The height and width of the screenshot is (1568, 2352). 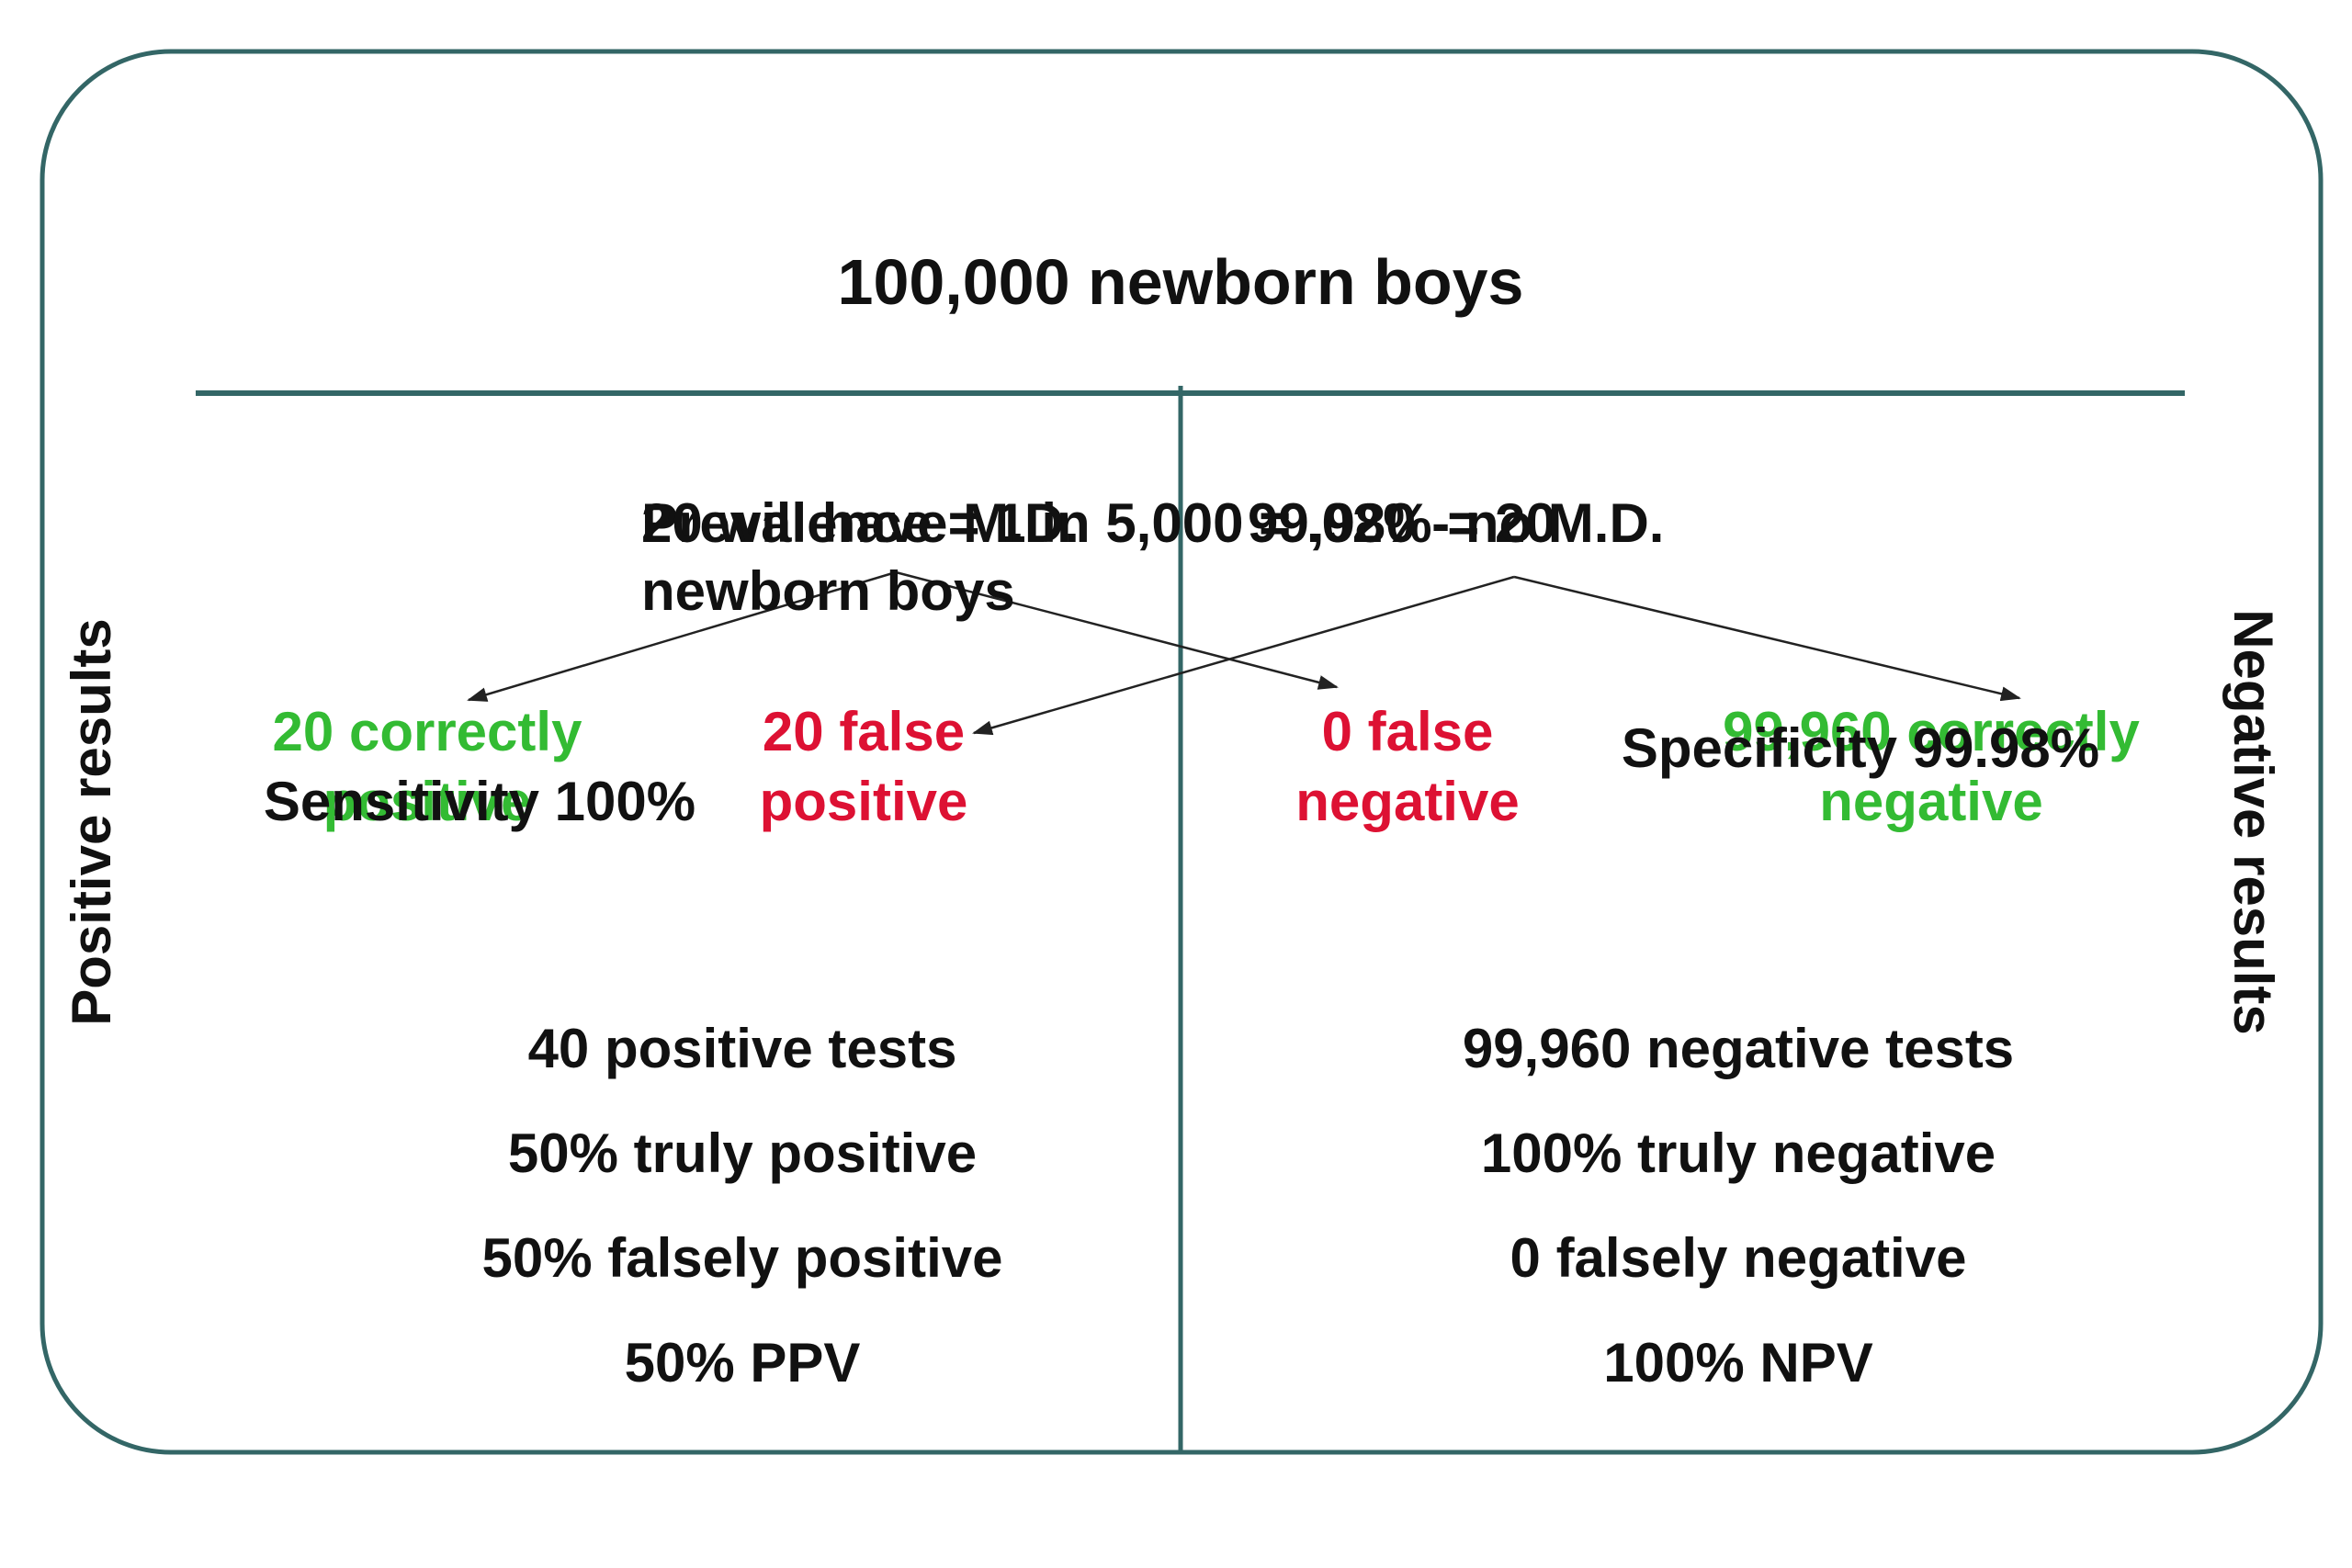 What do you see at coordinates (427, 732) in the screenshot?
I see `true-positive-line-1: 20 correctly` at bounding box center [427, 732].